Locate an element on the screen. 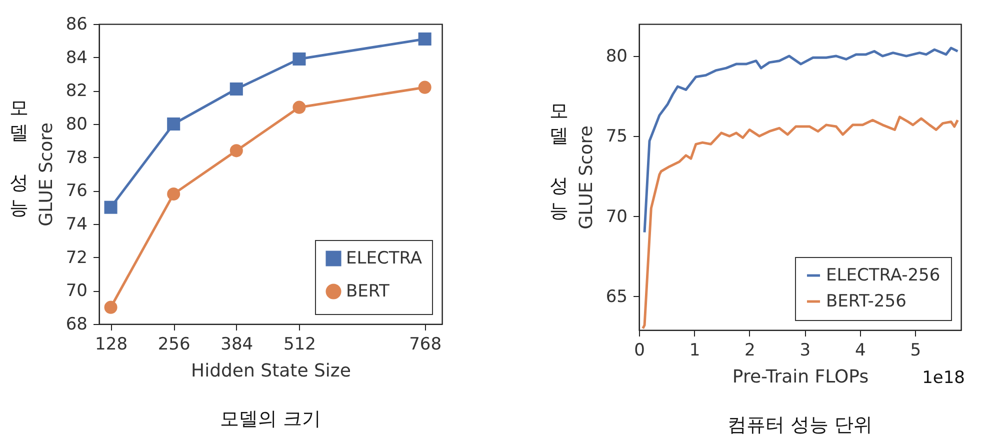 The image size is (991, 437). y-tick-label: 78 is located at coordinates (77, 158).